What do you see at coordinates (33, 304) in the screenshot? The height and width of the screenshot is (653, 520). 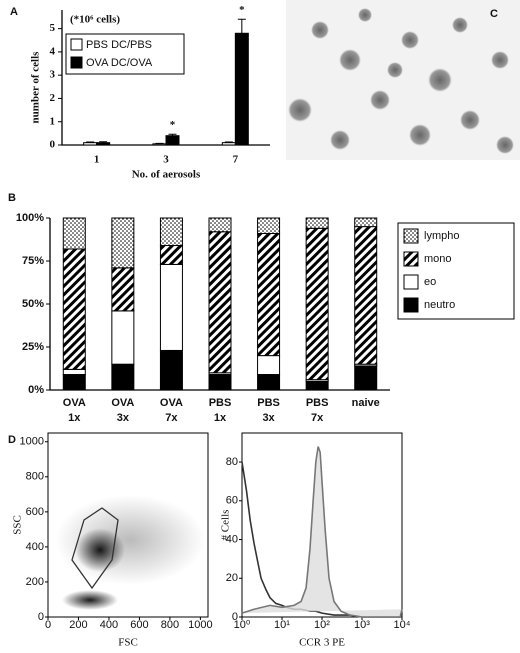 I see `y-tick-label: 50%` at bounding box center [33, 304].